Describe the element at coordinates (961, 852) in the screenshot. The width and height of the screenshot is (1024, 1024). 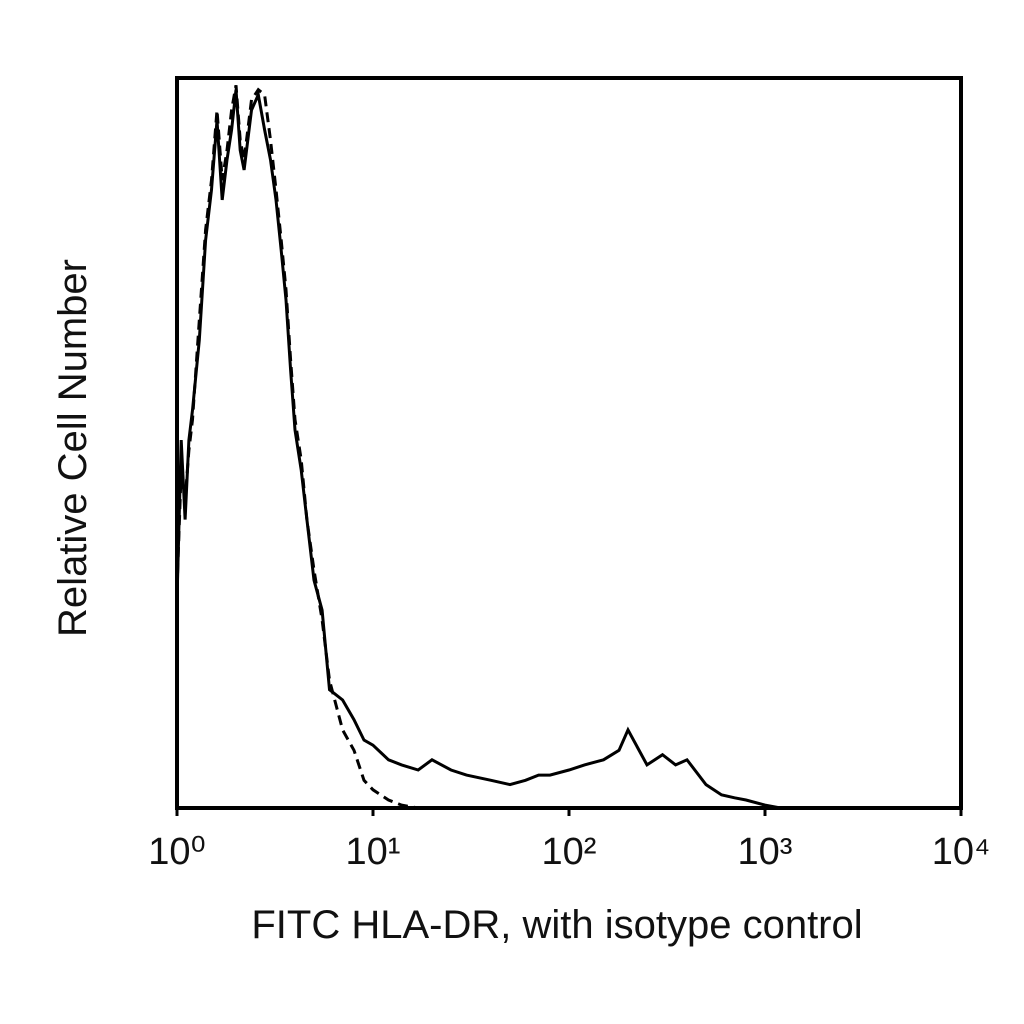
I see `x-tick-label: 10⁴` at that location.